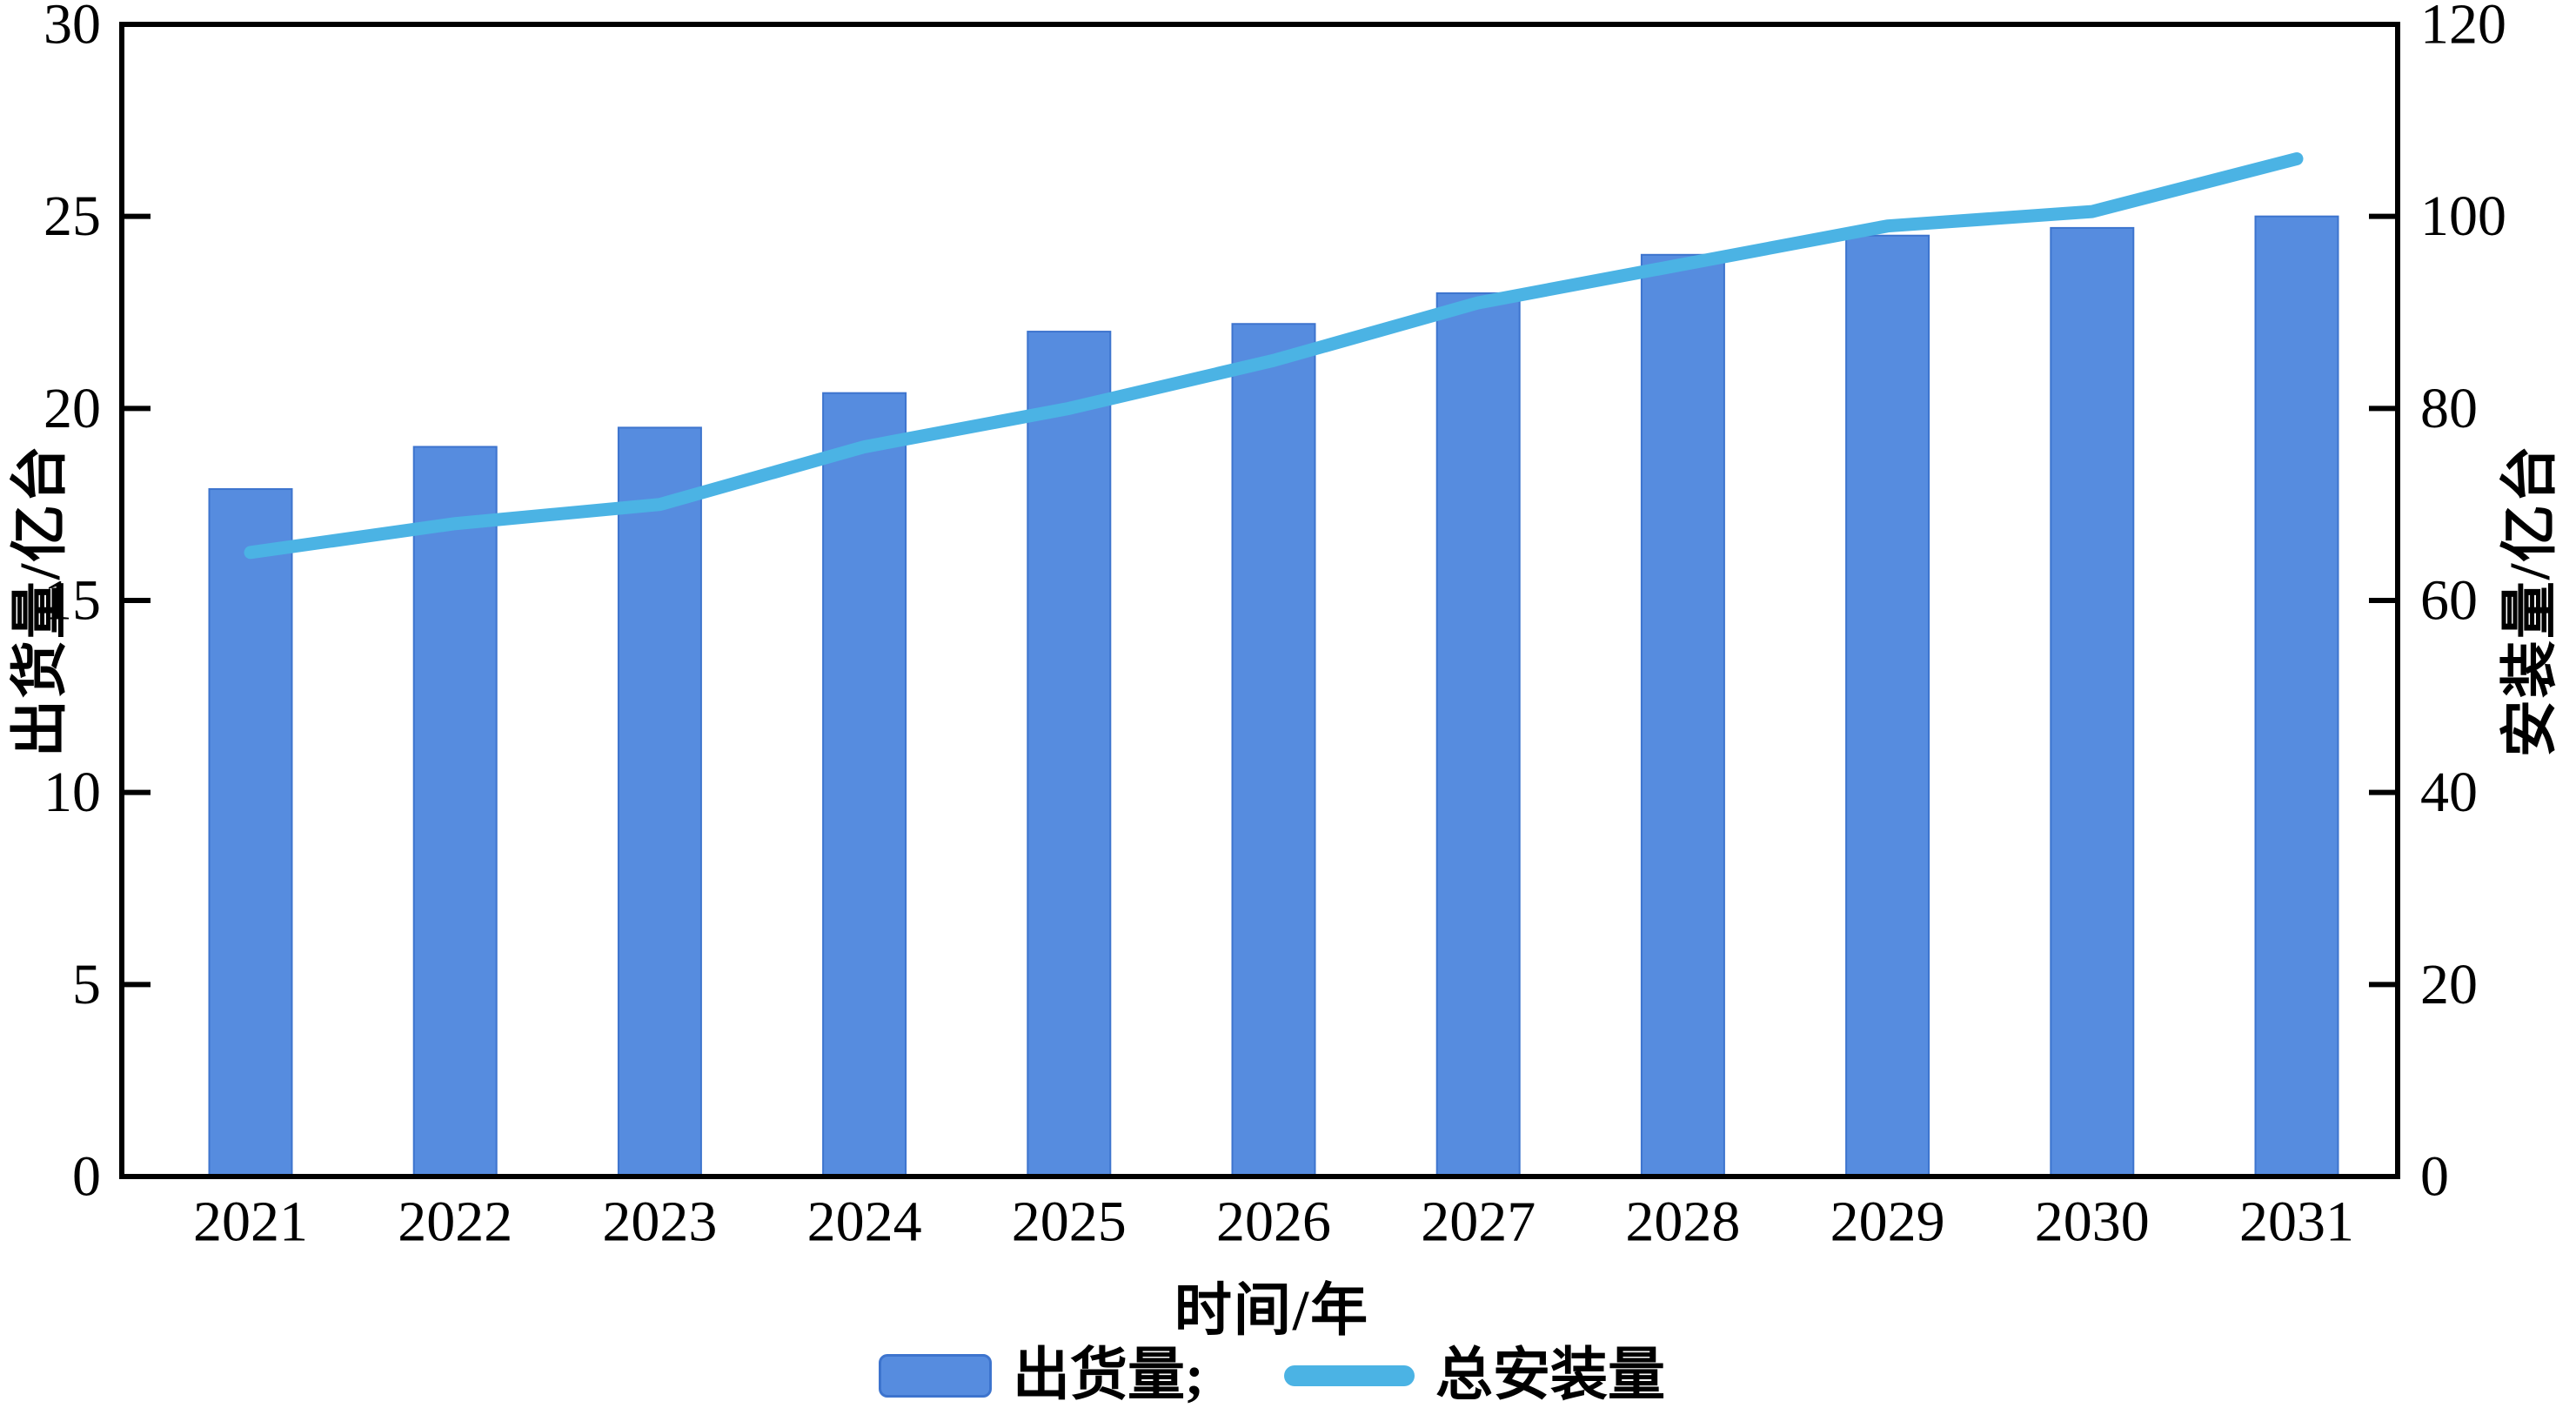 The image size is (2576, 1408). Describe the element at coordinates (1550, 1375) in the screenshot. I see `legend-line-label: 总安装量` at that location.